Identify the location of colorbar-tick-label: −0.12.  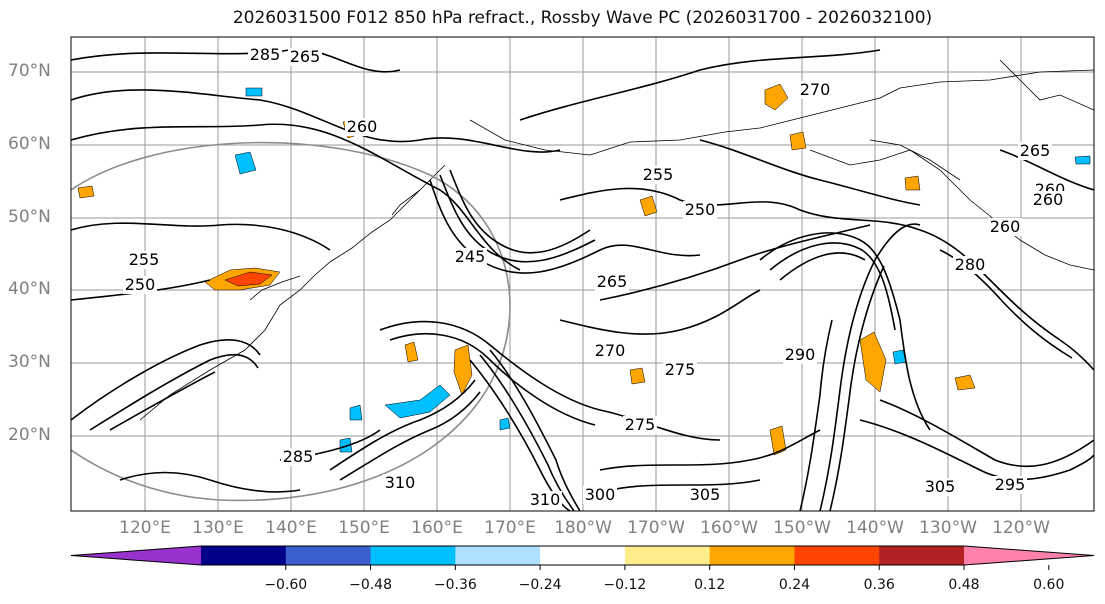
(625, 585).